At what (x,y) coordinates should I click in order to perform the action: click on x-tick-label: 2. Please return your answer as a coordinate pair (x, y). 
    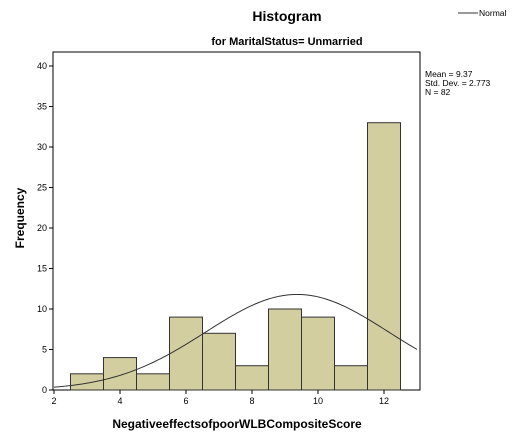
    Looking at the image, I should click on (53, 401).